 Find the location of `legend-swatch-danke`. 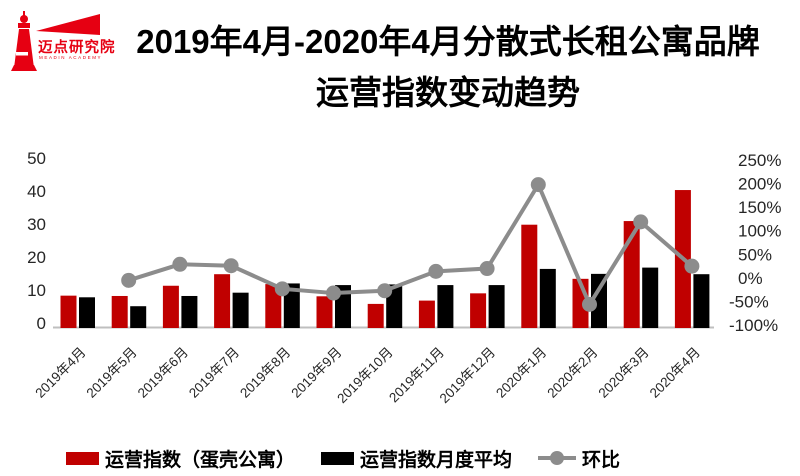

legend-swatch-danke is located at coordinates (82, 458).